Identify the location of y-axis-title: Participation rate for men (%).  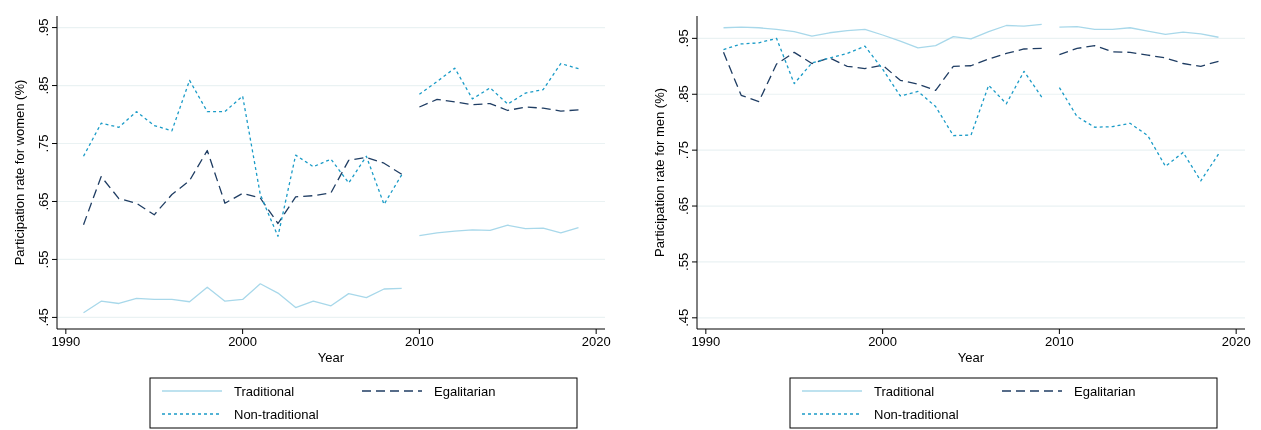
(659, 172).